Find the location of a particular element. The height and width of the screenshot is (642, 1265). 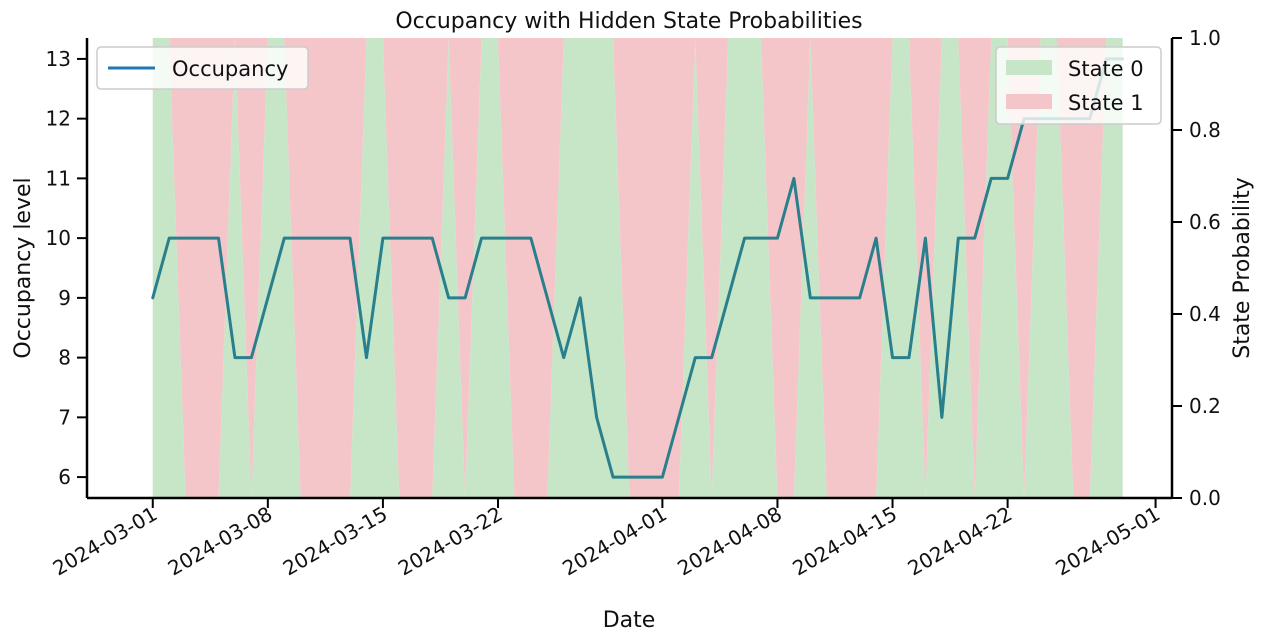

y-axis-label: Occupancy level is located at coordinates (23, 267).